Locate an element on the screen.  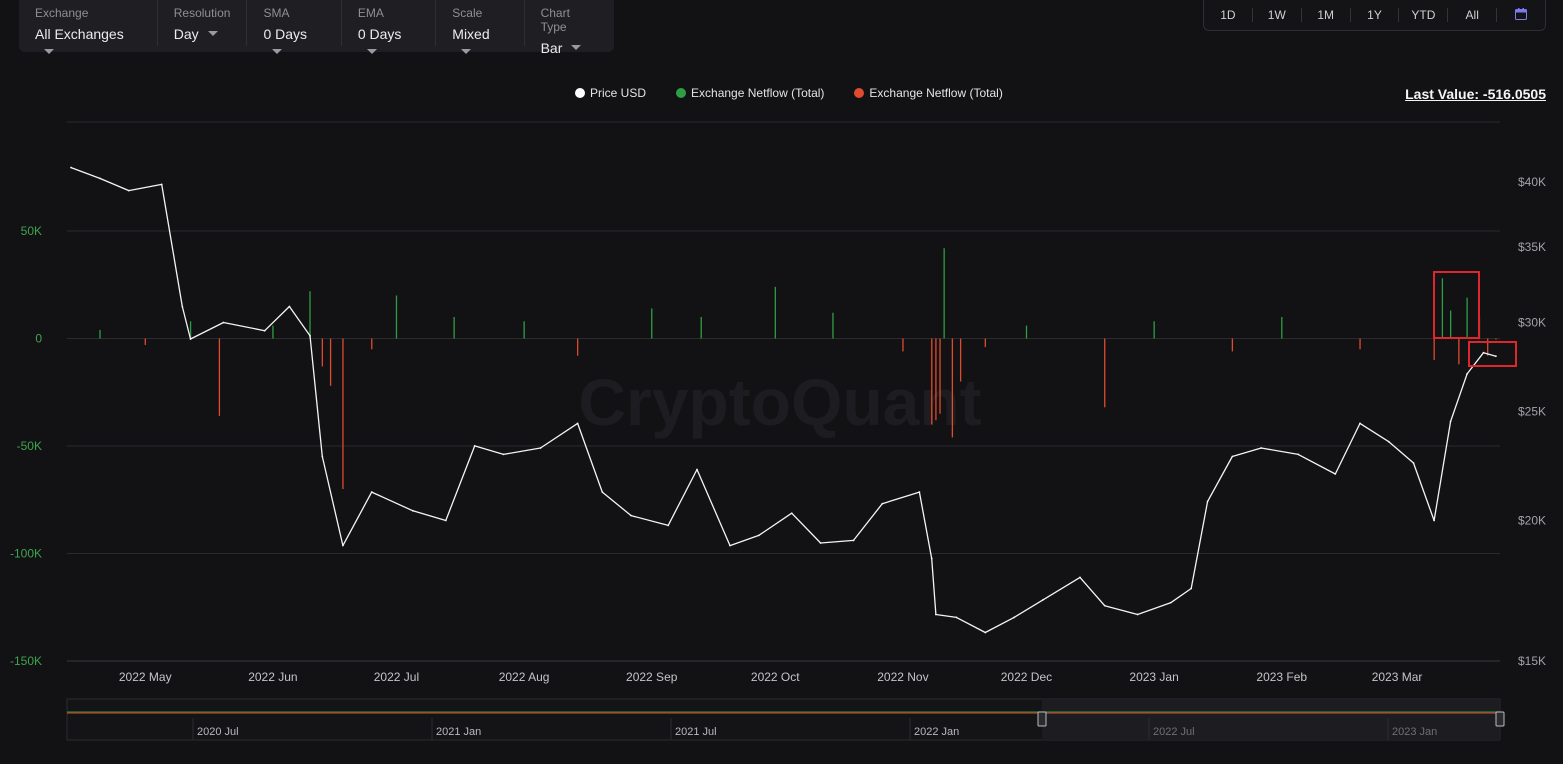
scale-dropdown: Scale Mixed is located at coordinates (480, 27).